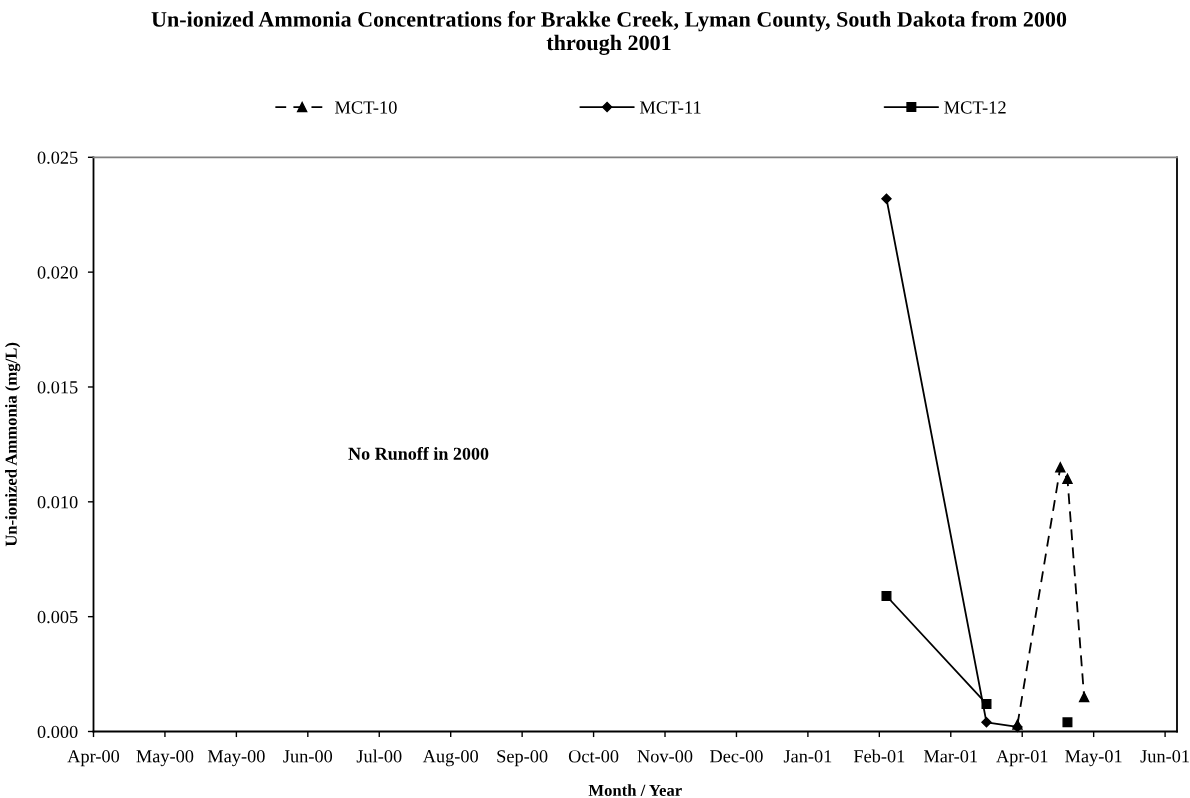 The width and height of the screenshot is (1190, 798). I want to click on annotation: No Runoff in 2000, so click(418, 453).